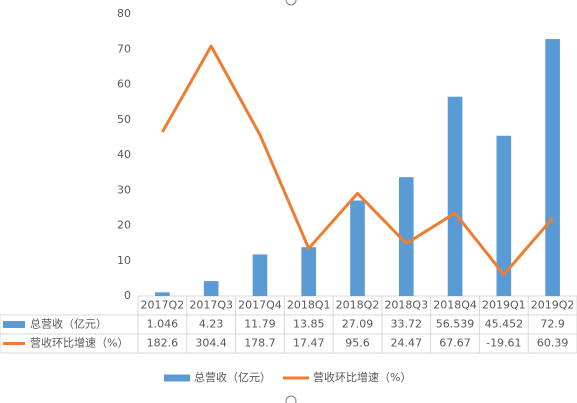 The width and height of the screenshot is (577, 403). Describe the element at coordinates (124, 260) in the screenshot. I see `y-tick-label: 10` at that location.